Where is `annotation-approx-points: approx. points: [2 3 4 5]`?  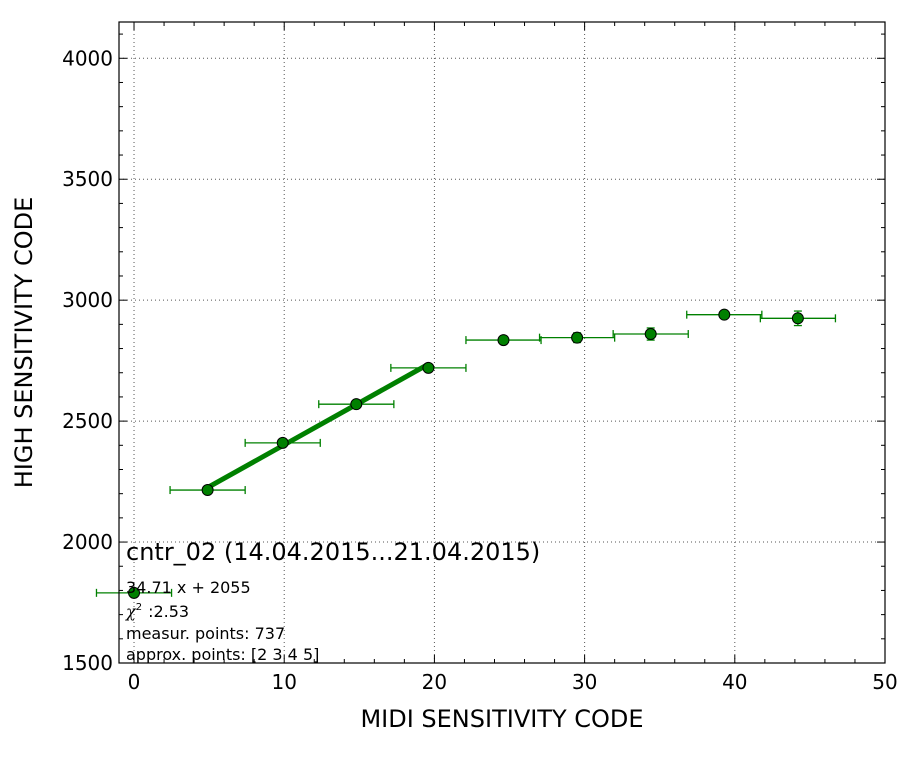
annotation-approx-points: approx. points: [2 3 4 5] is located at coordinates (222, 654).